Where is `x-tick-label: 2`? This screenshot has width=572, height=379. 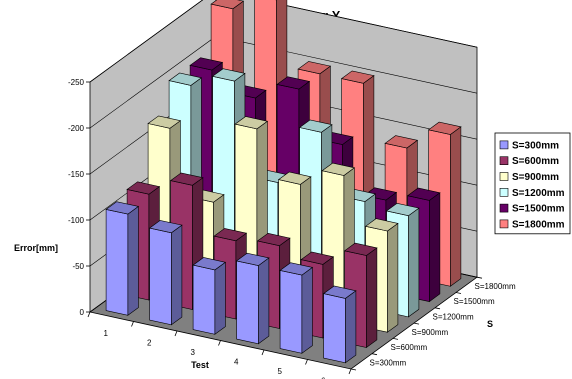
x-tick-label: 2 is located at coordinates (149, 342).